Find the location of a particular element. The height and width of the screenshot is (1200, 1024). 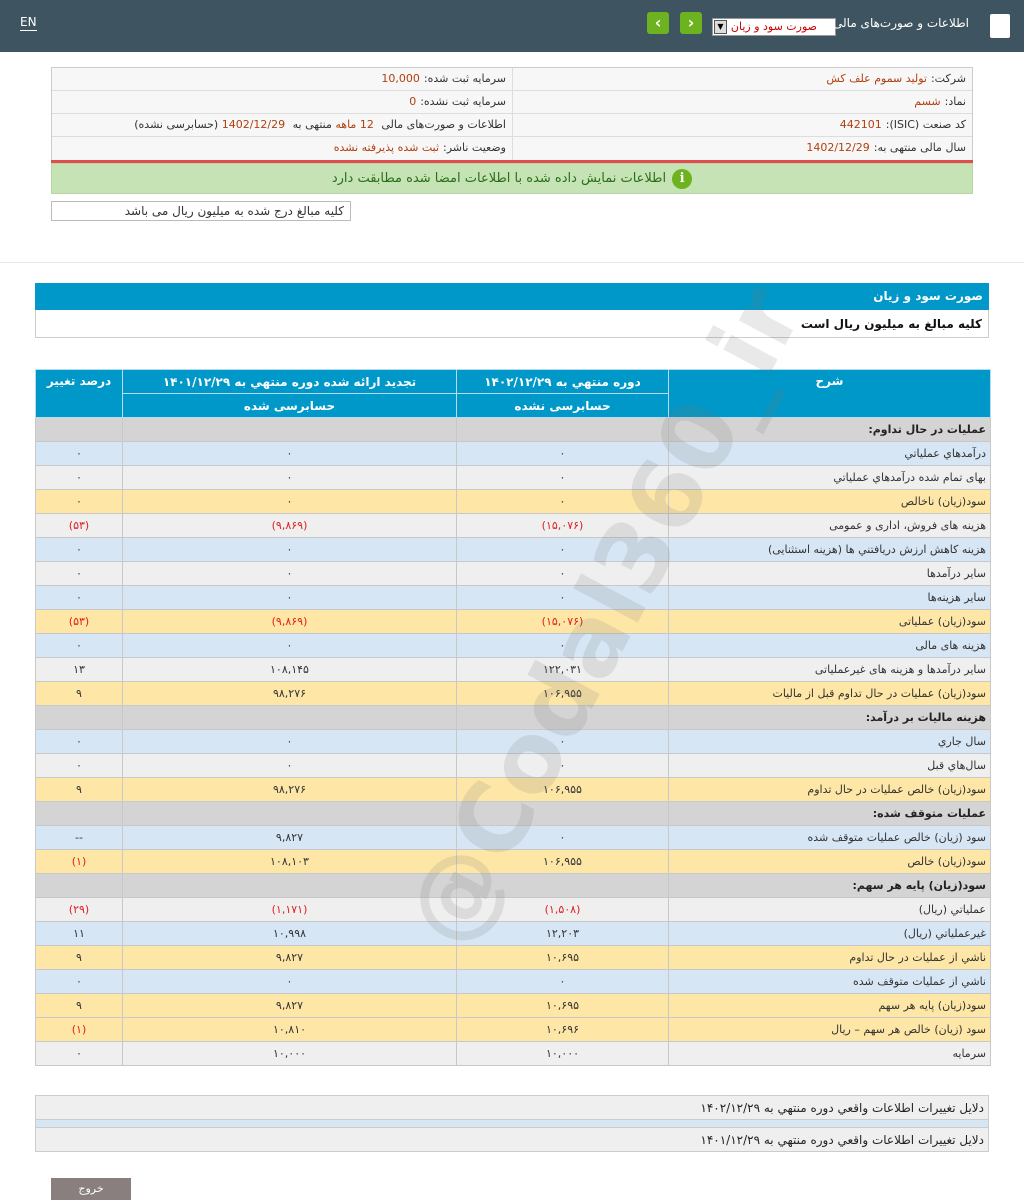

table-row: درآمدهاي عملياتي ۰ ۰ ۰ is located at coordinates (513, 453).